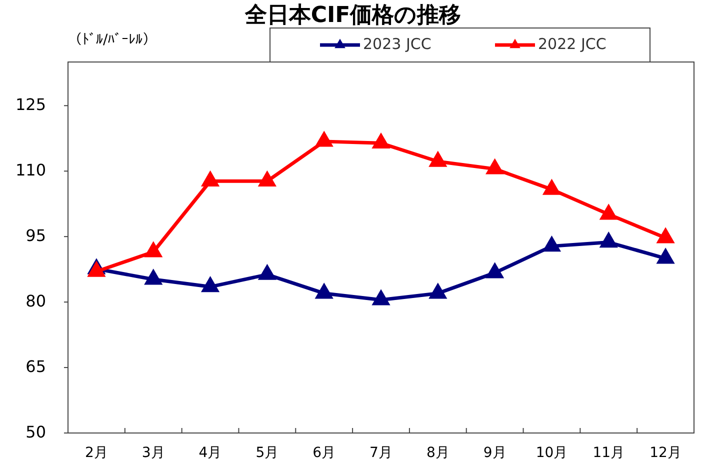 The height and width of the screenshot is (473, 706). Describe the element at coordinates (210, 453) in the screenshot. I see `x-tick-label: 4月` at that location.